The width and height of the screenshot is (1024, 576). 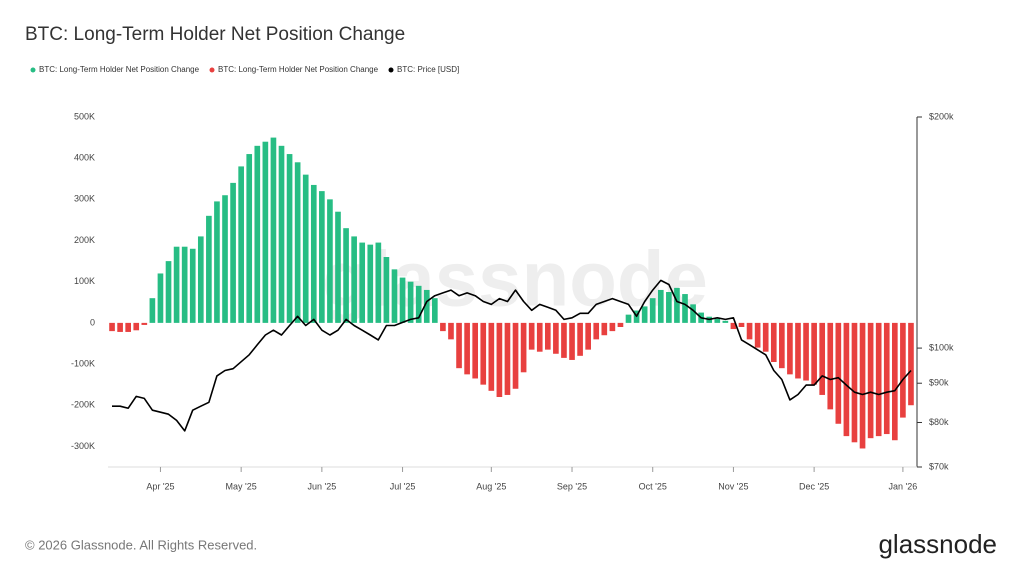 What do you see at coordinates (83, 405) in the screenshot?
I see `y-tick-label: -200K` at bounding box center [83, 405].